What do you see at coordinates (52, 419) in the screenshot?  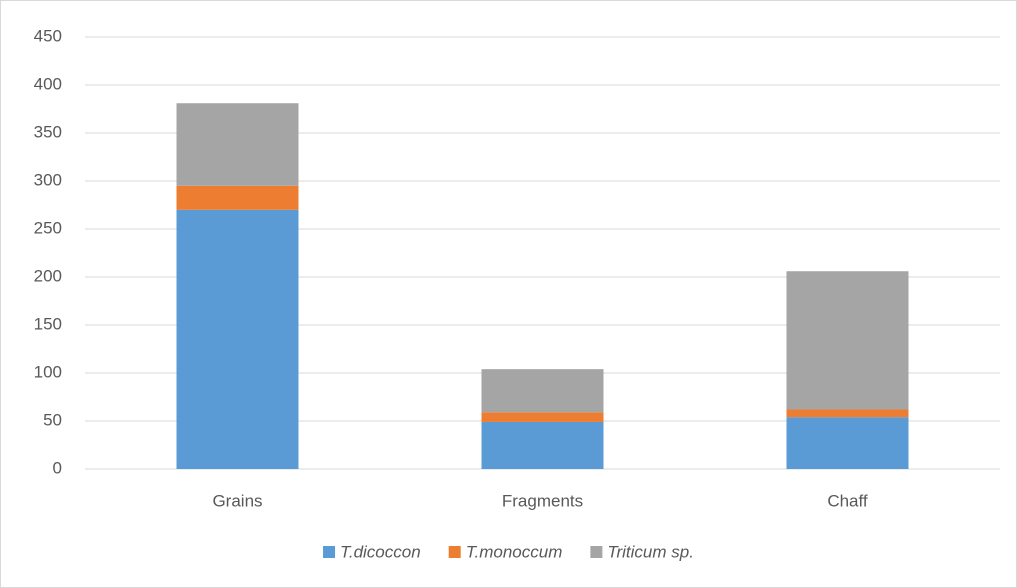 I see `y-tick-label: 50` at bounding box center [52, 419].